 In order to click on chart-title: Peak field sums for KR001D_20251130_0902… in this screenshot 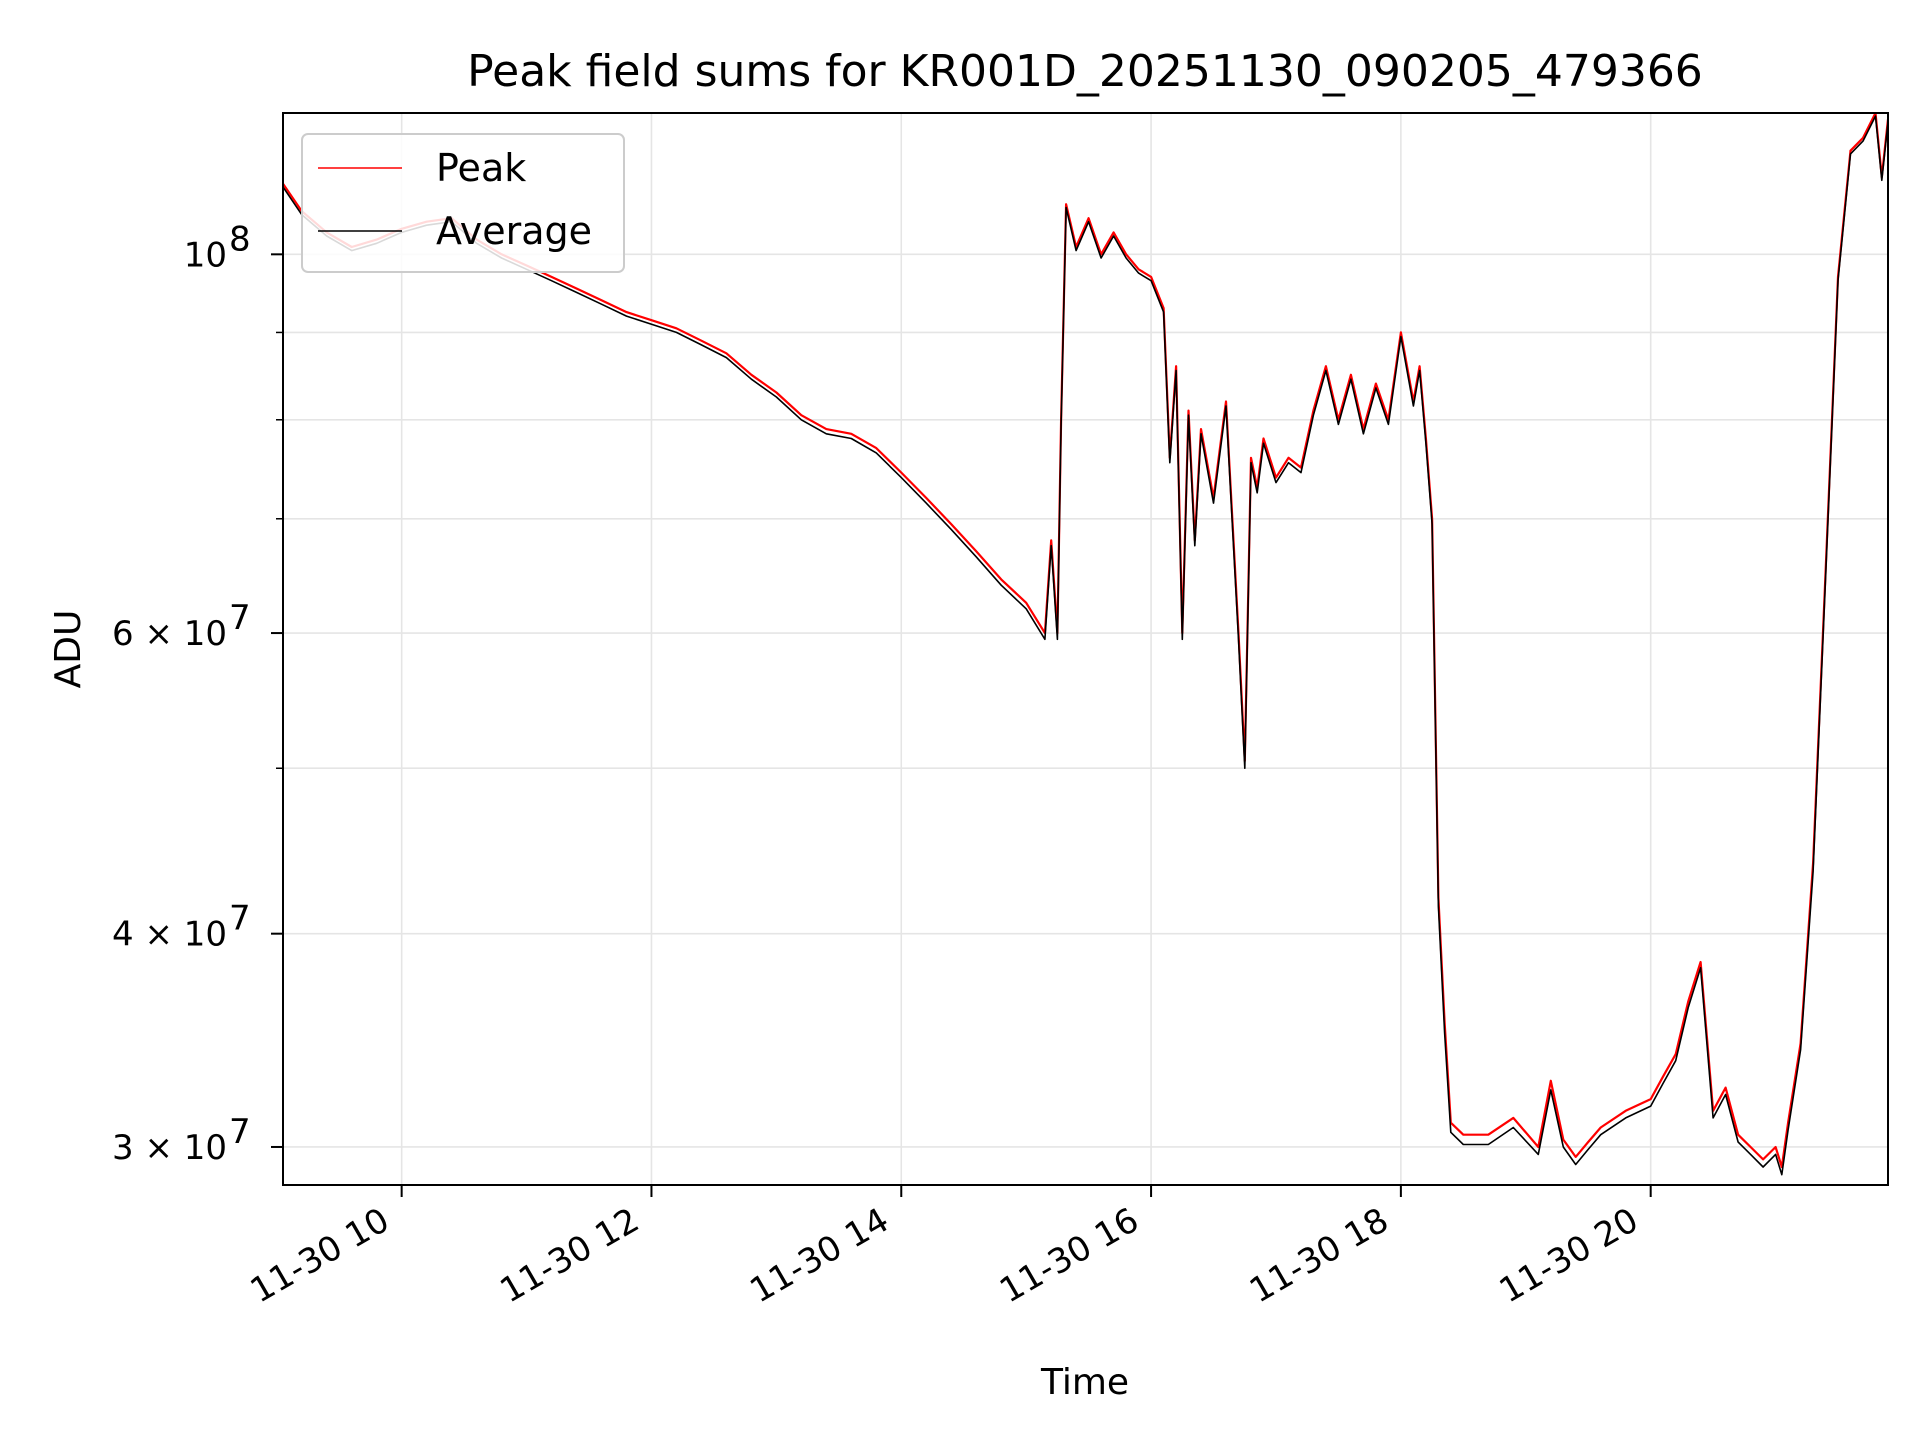, I will do `click(1085, 71)`.